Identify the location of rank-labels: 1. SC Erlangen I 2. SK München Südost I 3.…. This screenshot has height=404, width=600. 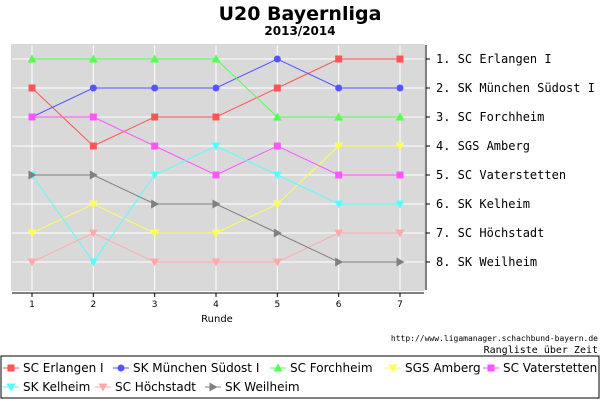
(515, 160).